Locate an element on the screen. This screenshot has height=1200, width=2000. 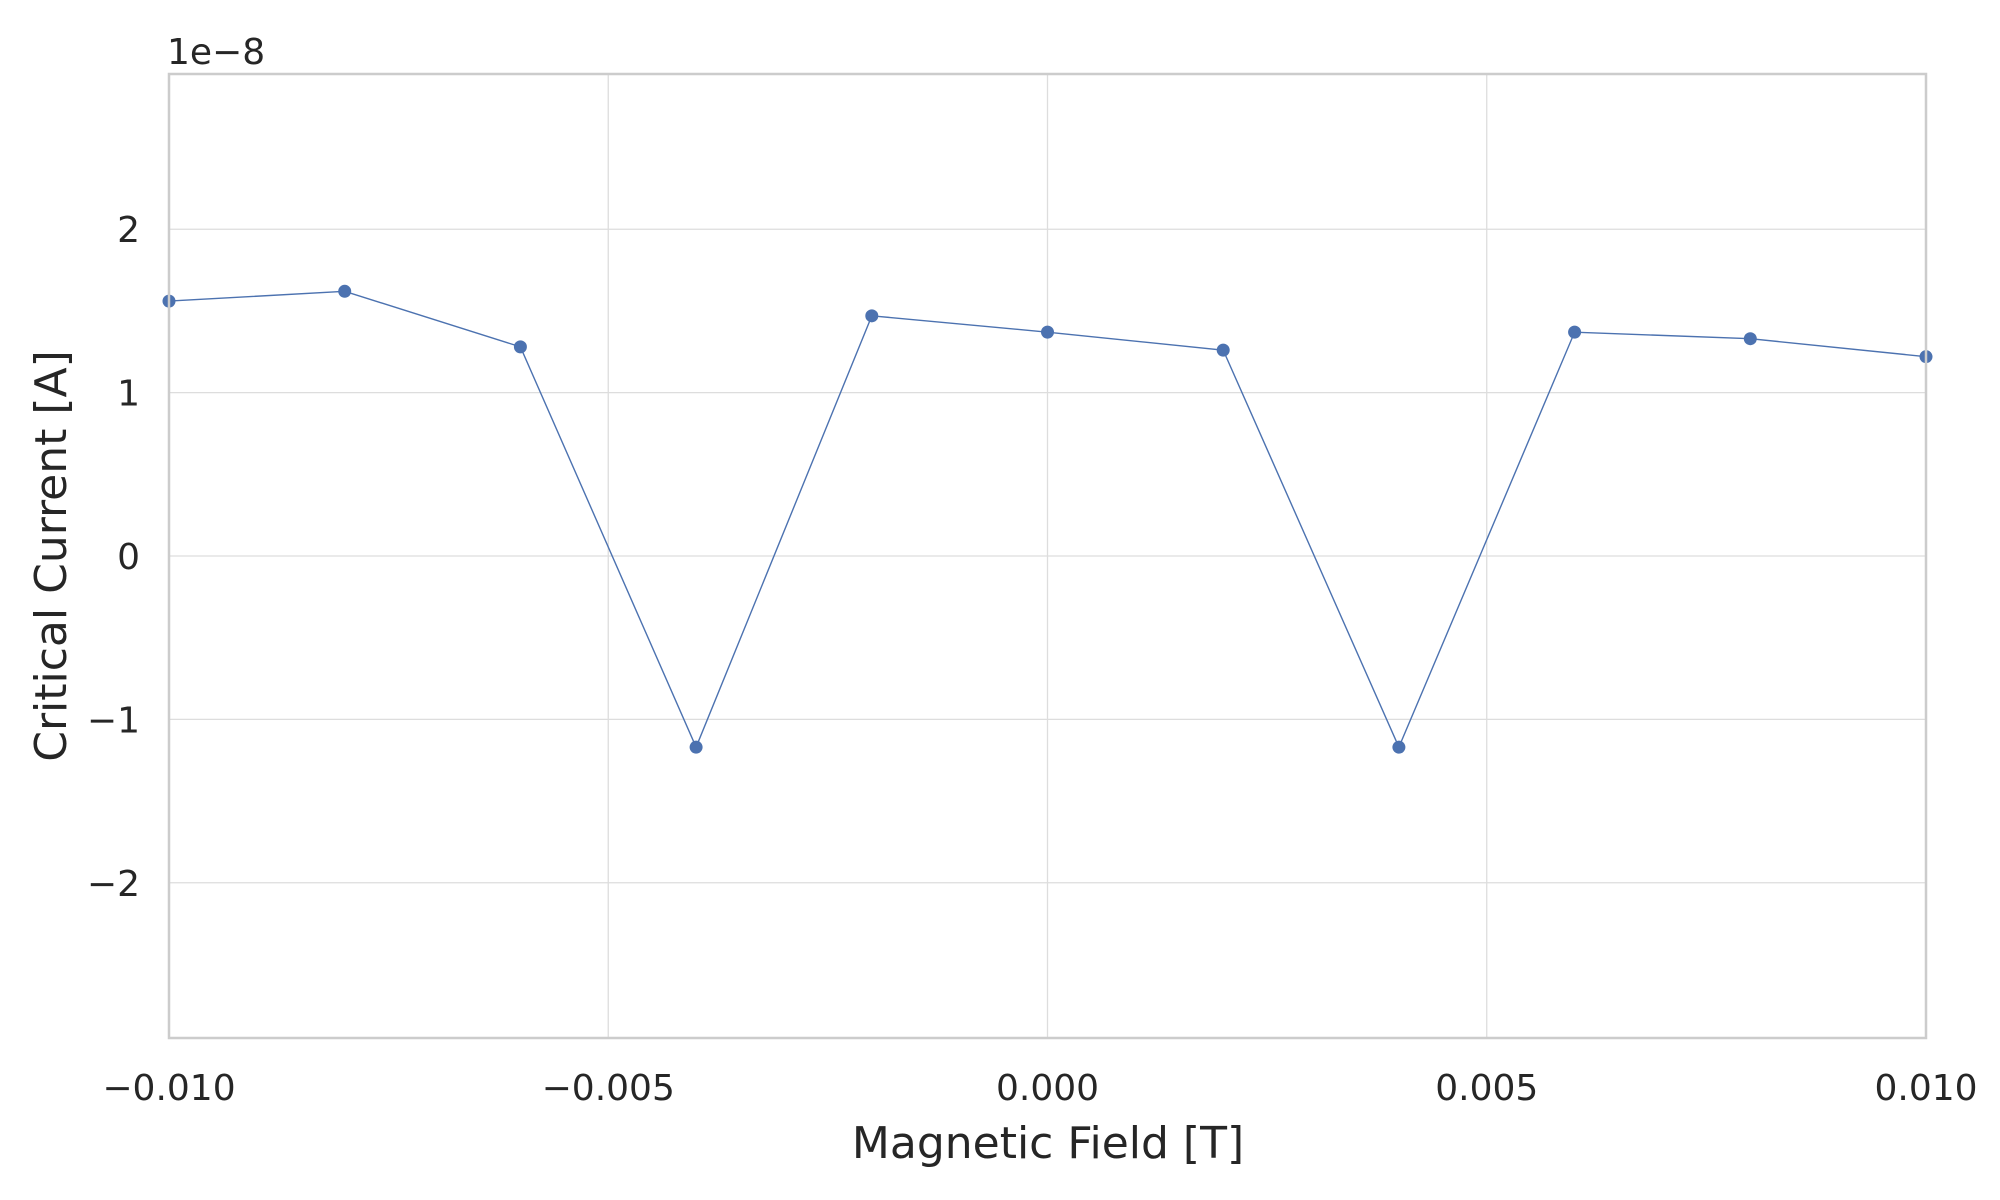
y-tick-label: −2 is located at coordinates (113, 884).